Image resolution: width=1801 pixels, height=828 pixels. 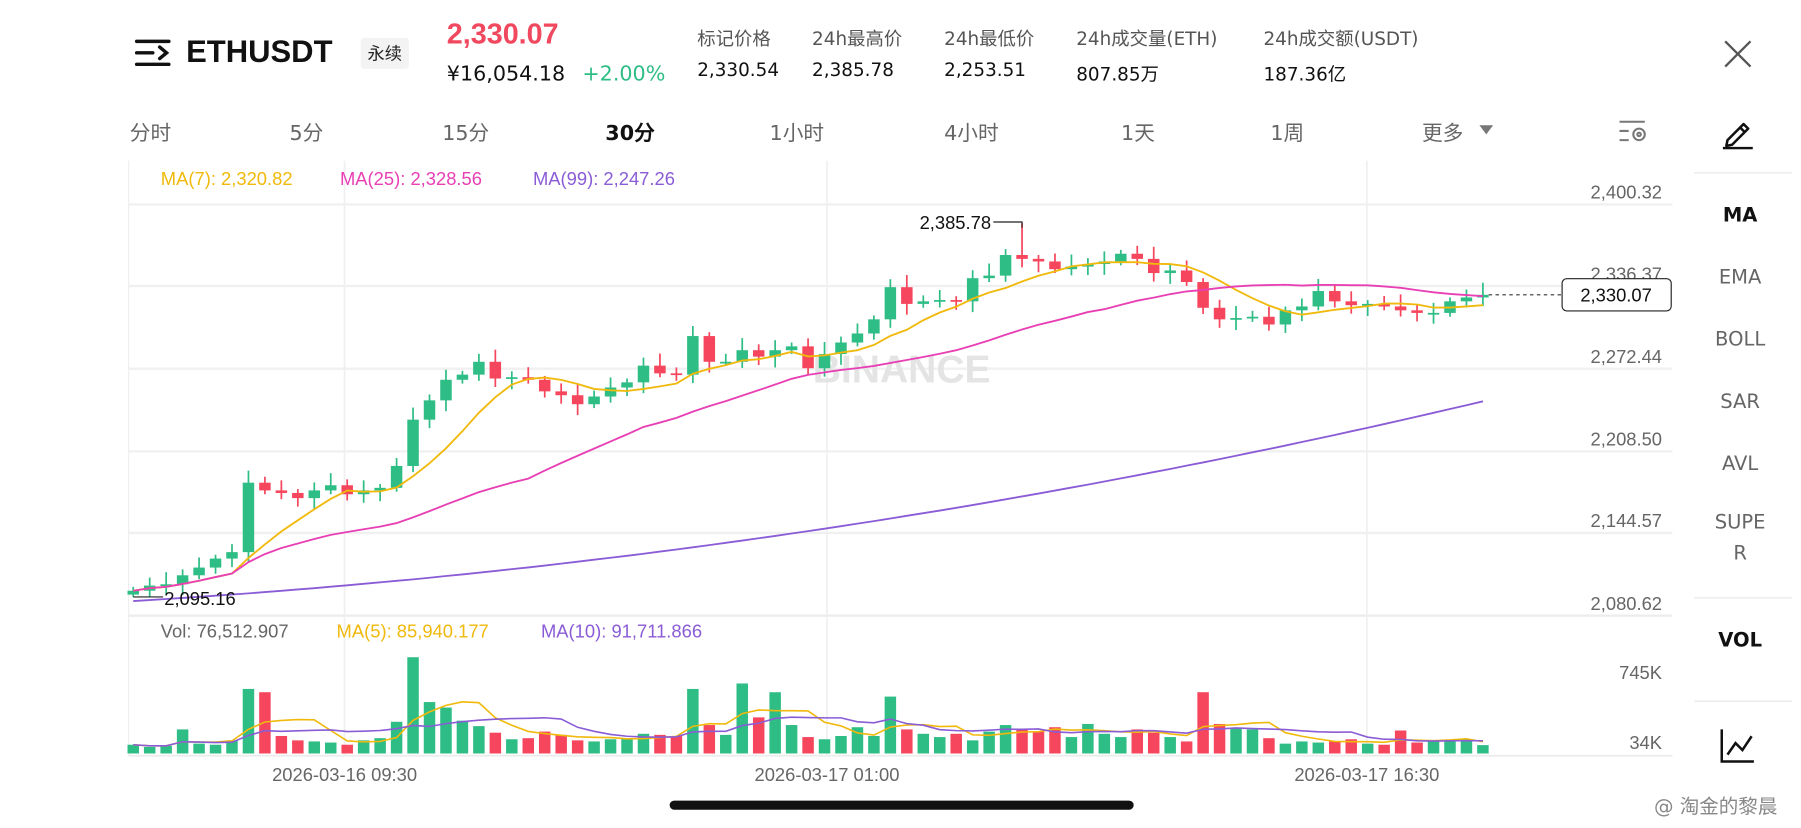 I want to click on indicator-super-line1: SUPE, so click(x=1740, y=523).